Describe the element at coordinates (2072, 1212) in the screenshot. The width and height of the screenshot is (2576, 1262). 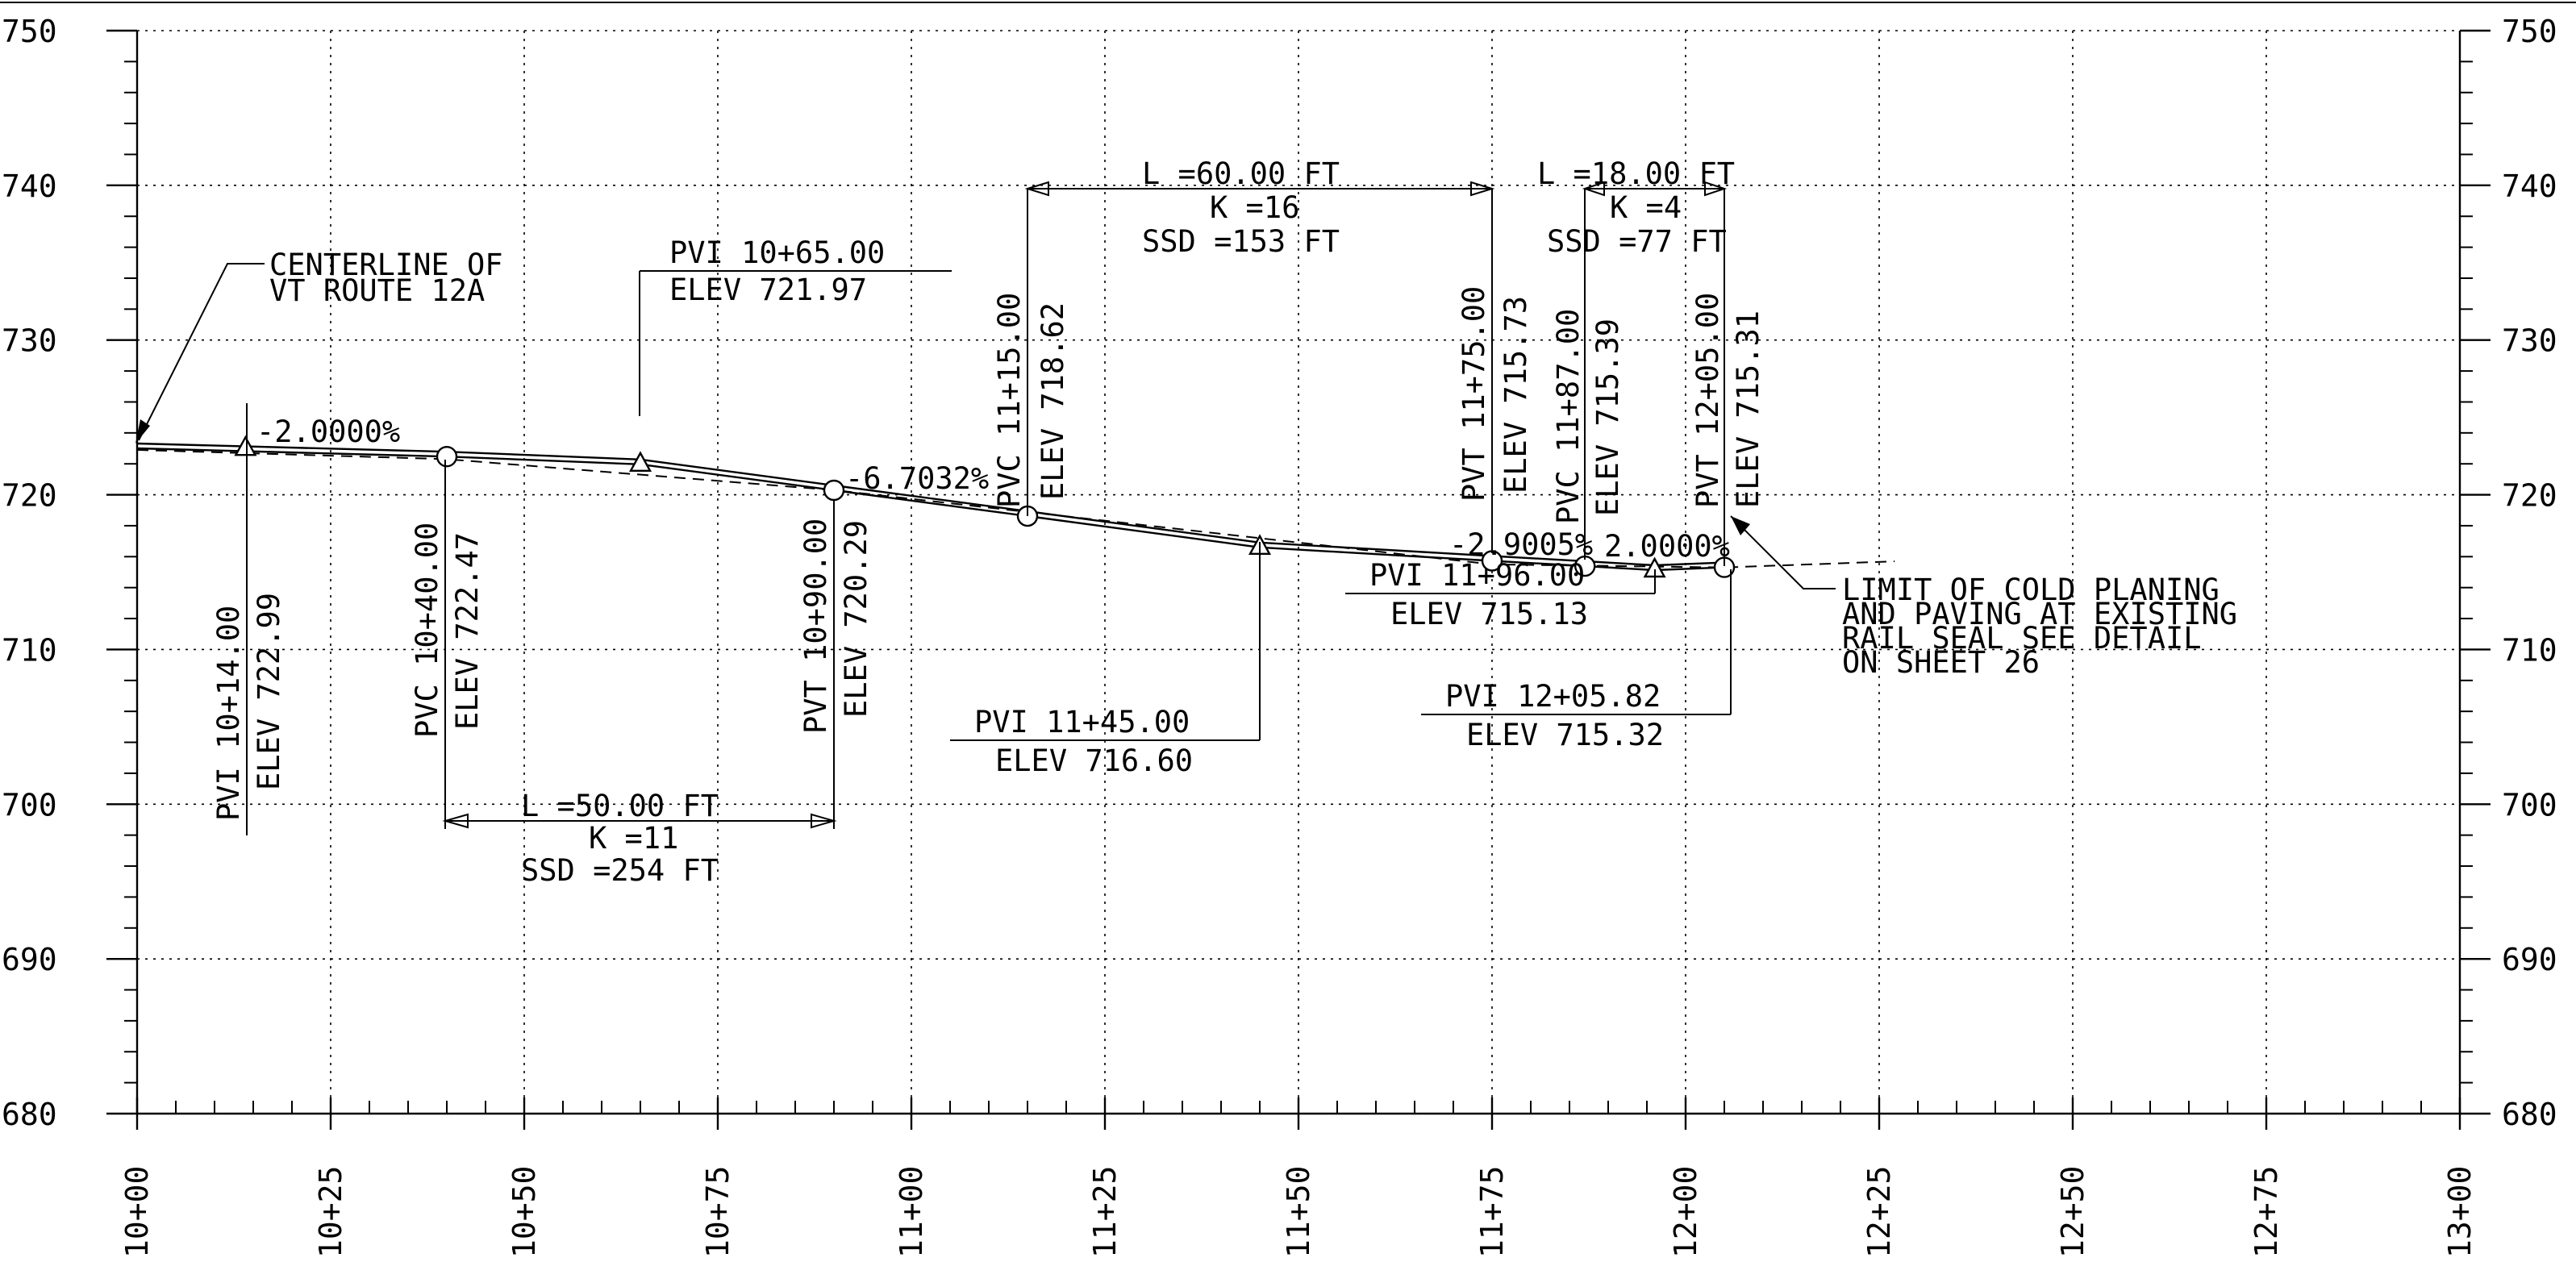
I see `x-tick-label: 12+50` at that location.